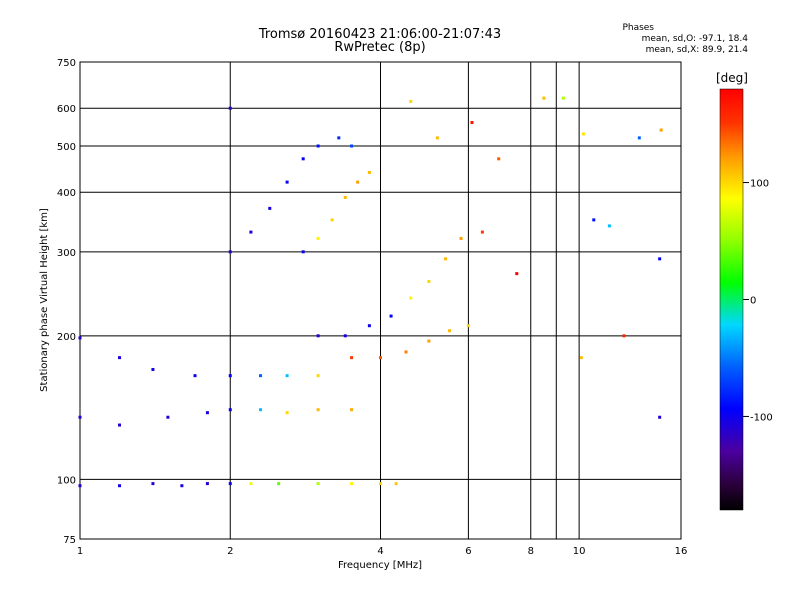 The height and width of the screenshot is (600, 800). What do you see at coordinates (638, 28) in the screenshot?
I see `stats-title: Phases` at bounding box center [638, 28].